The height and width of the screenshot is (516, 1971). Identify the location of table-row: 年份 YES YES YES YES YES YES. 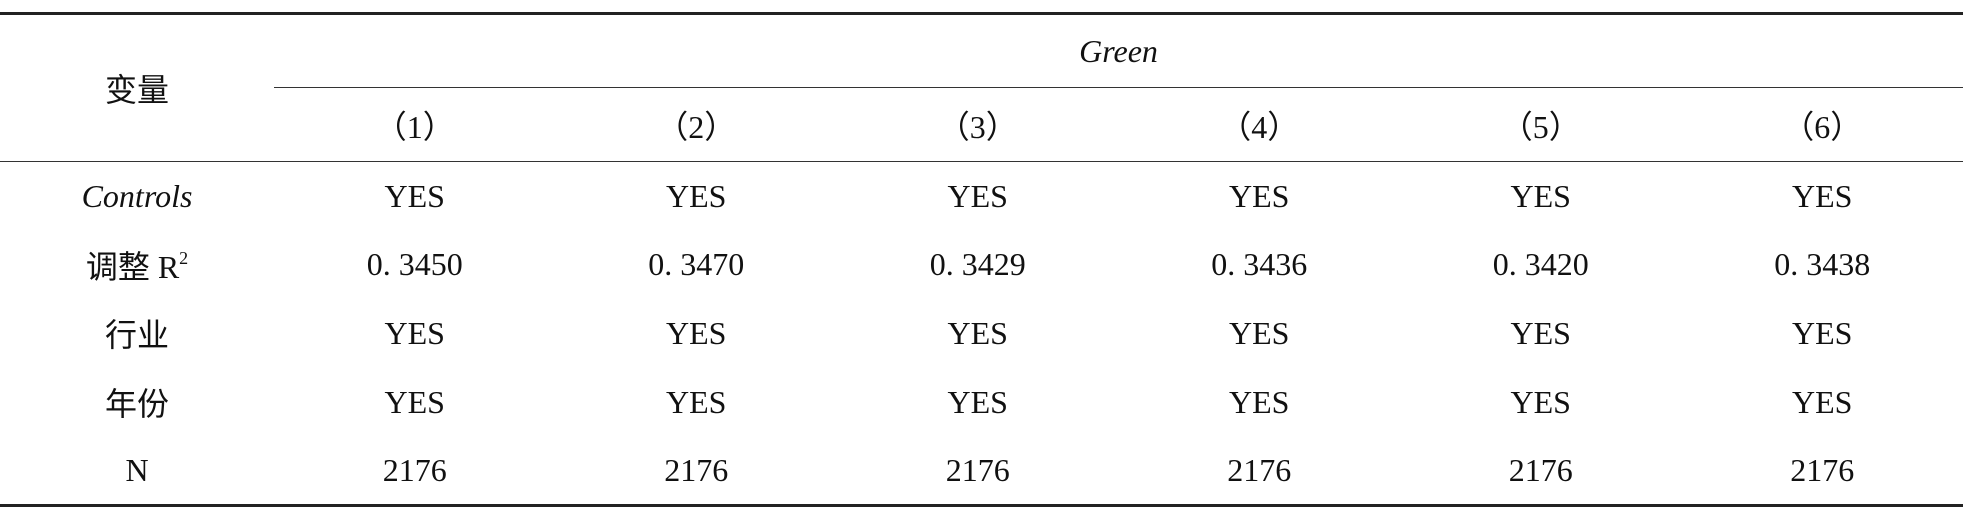
(981, 402).